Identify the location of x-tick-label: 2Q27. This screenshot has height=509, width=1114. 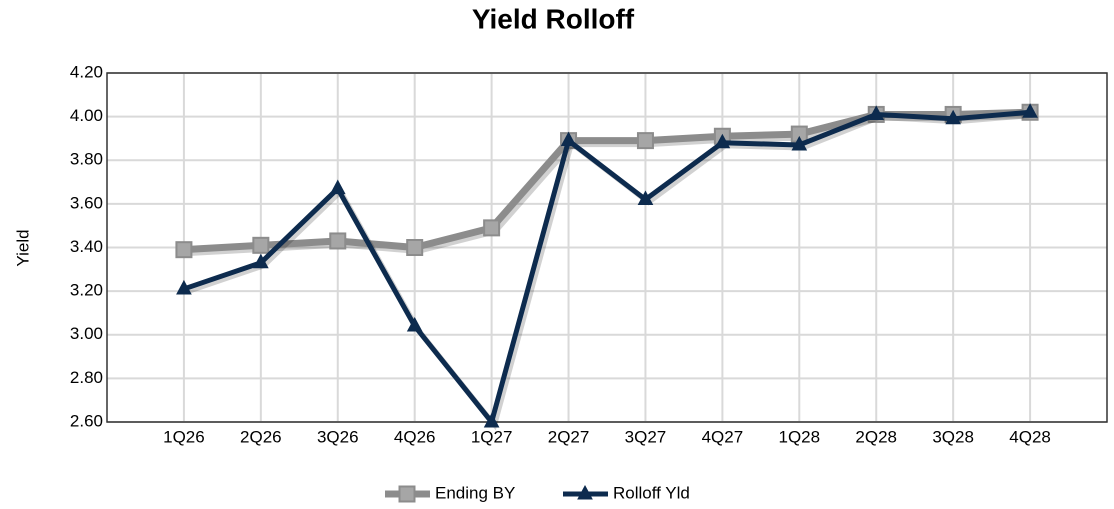
(569, 436).